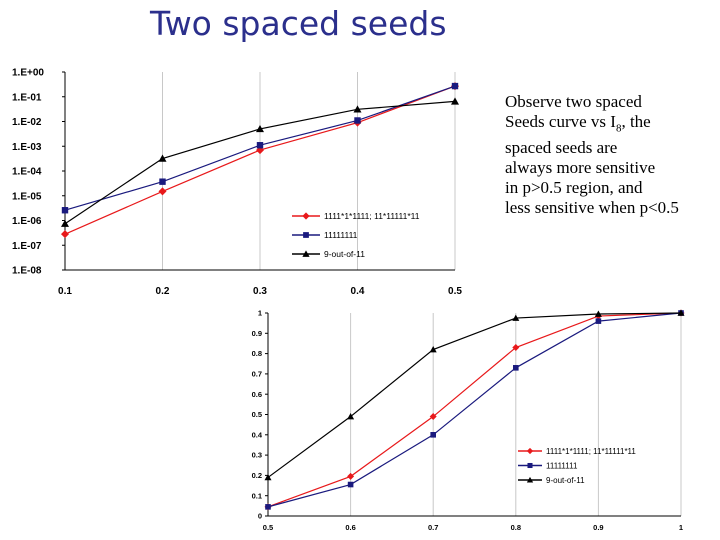  I want to click on x-tick-label: 0.6, so click(350, 527).